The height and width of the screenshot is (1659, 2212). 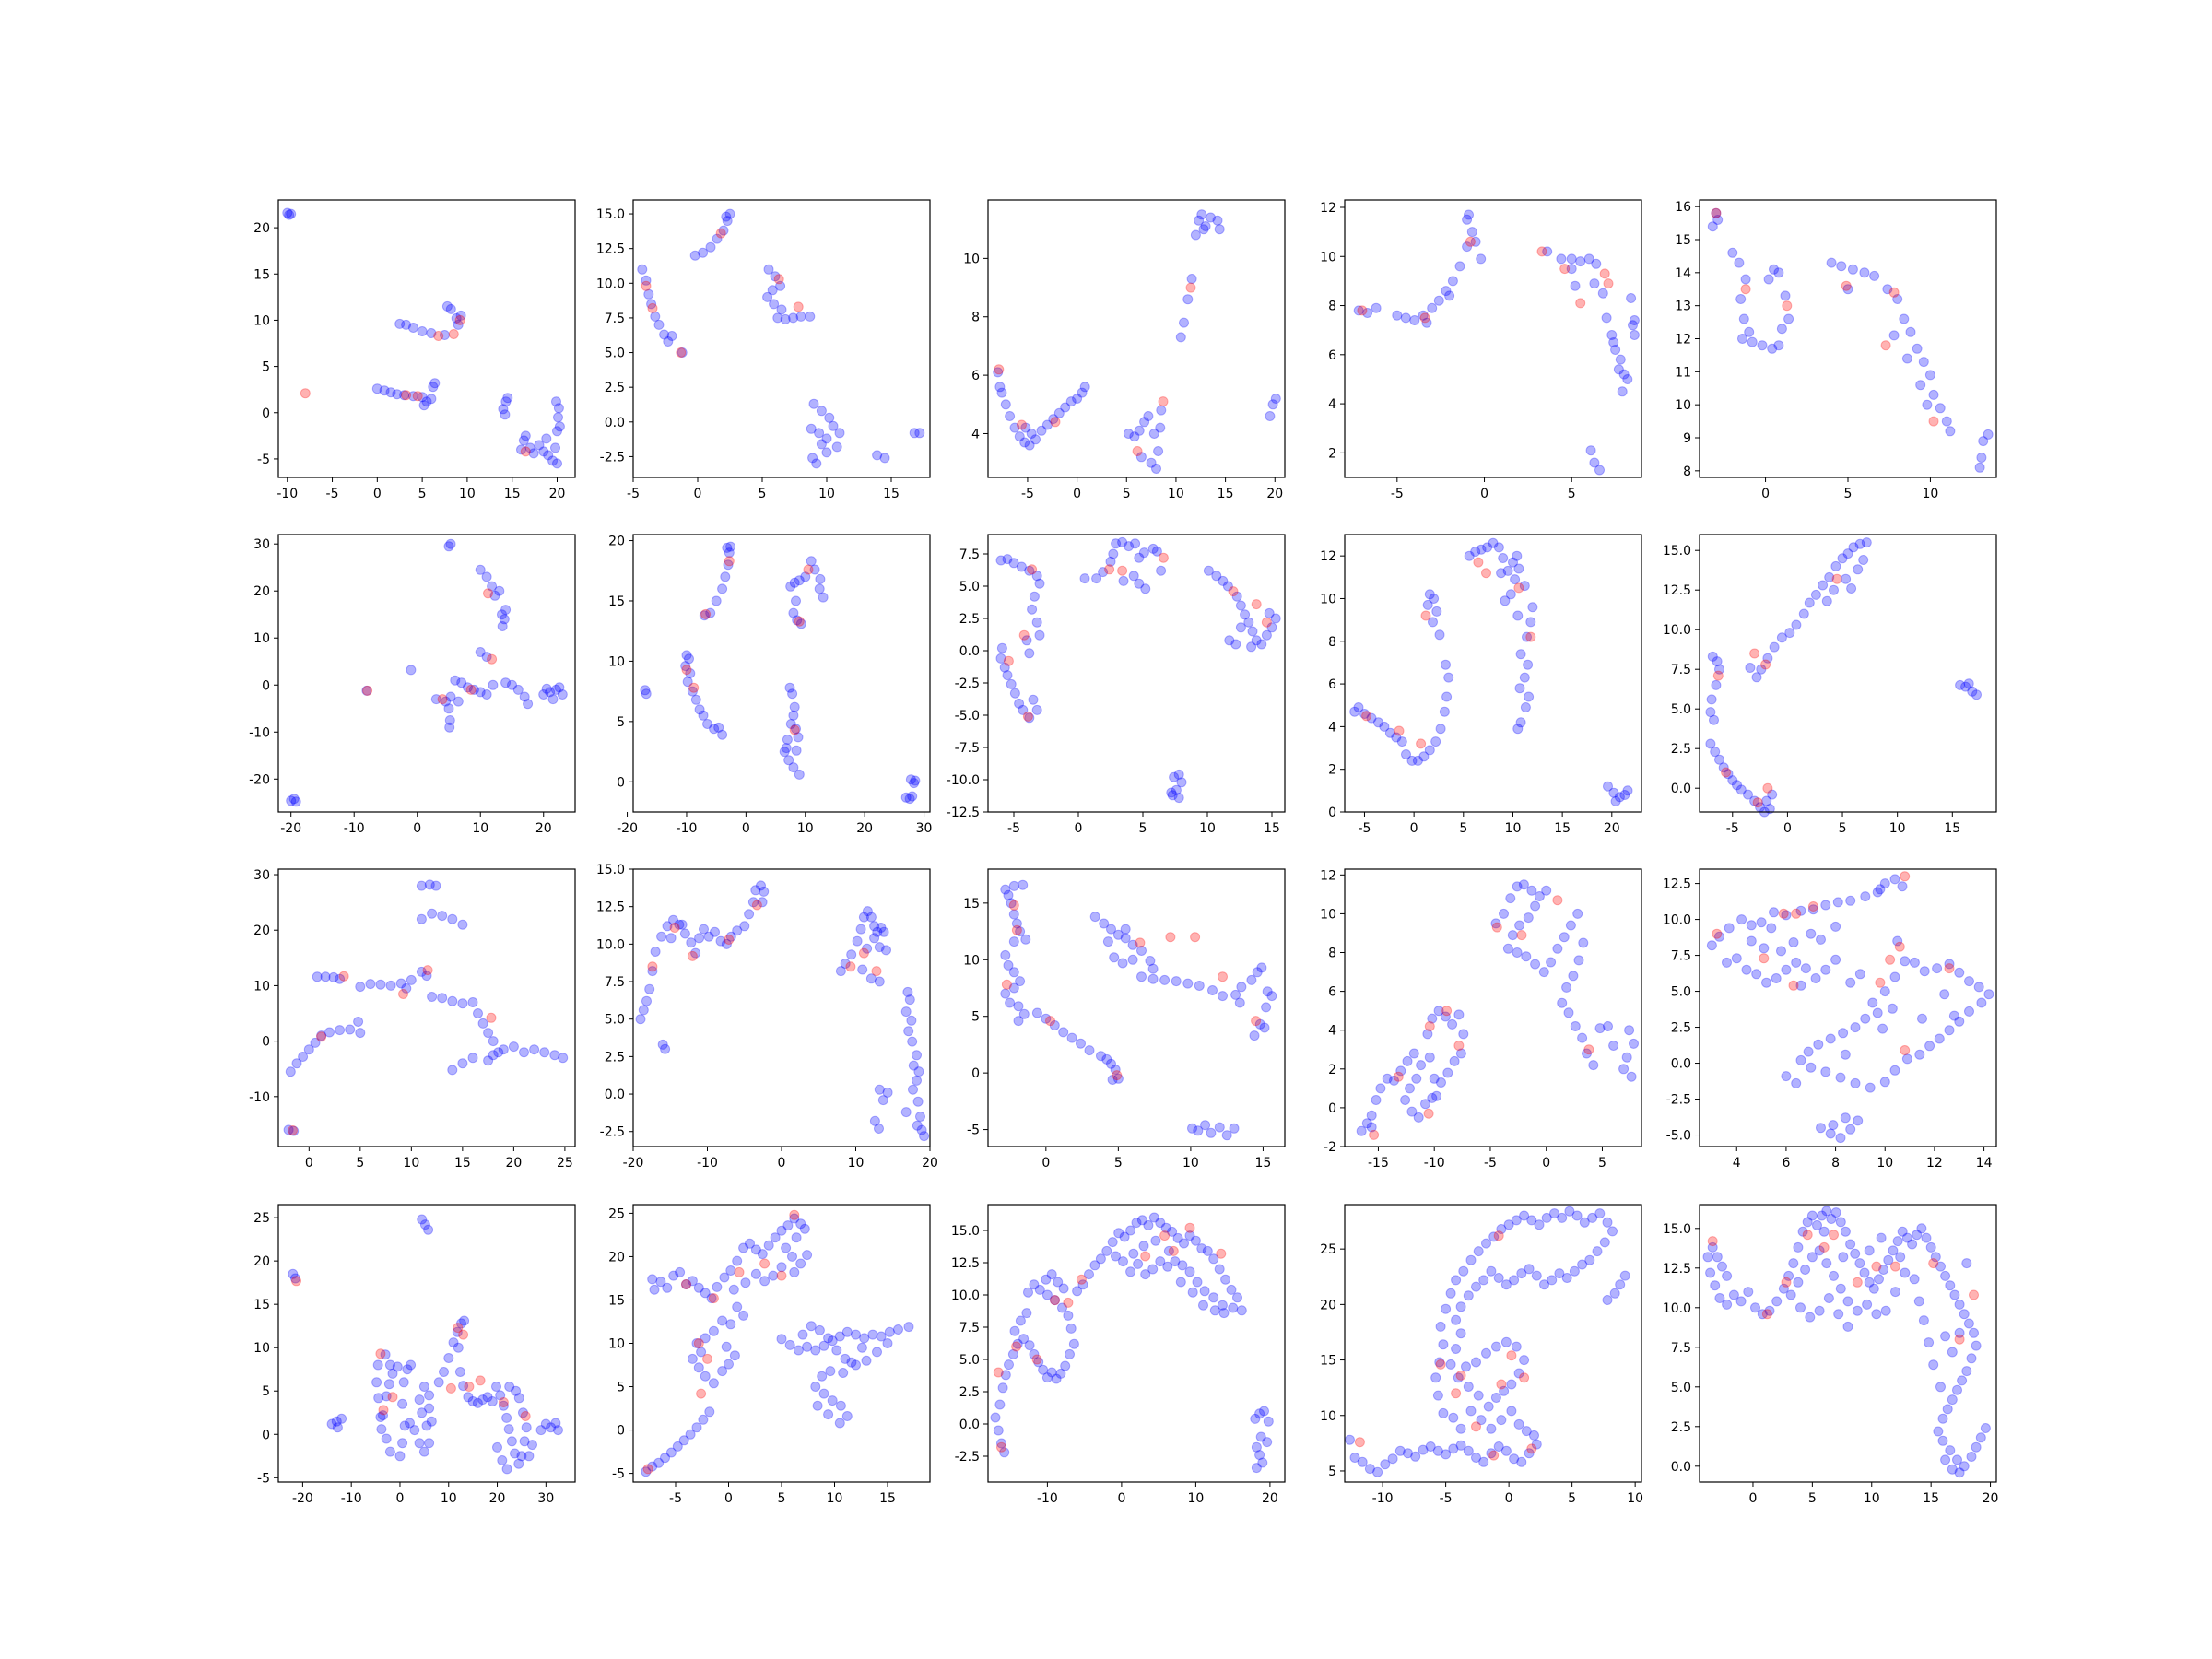 I want to click on y-tick-label: 15, so click(x=616, y=601).